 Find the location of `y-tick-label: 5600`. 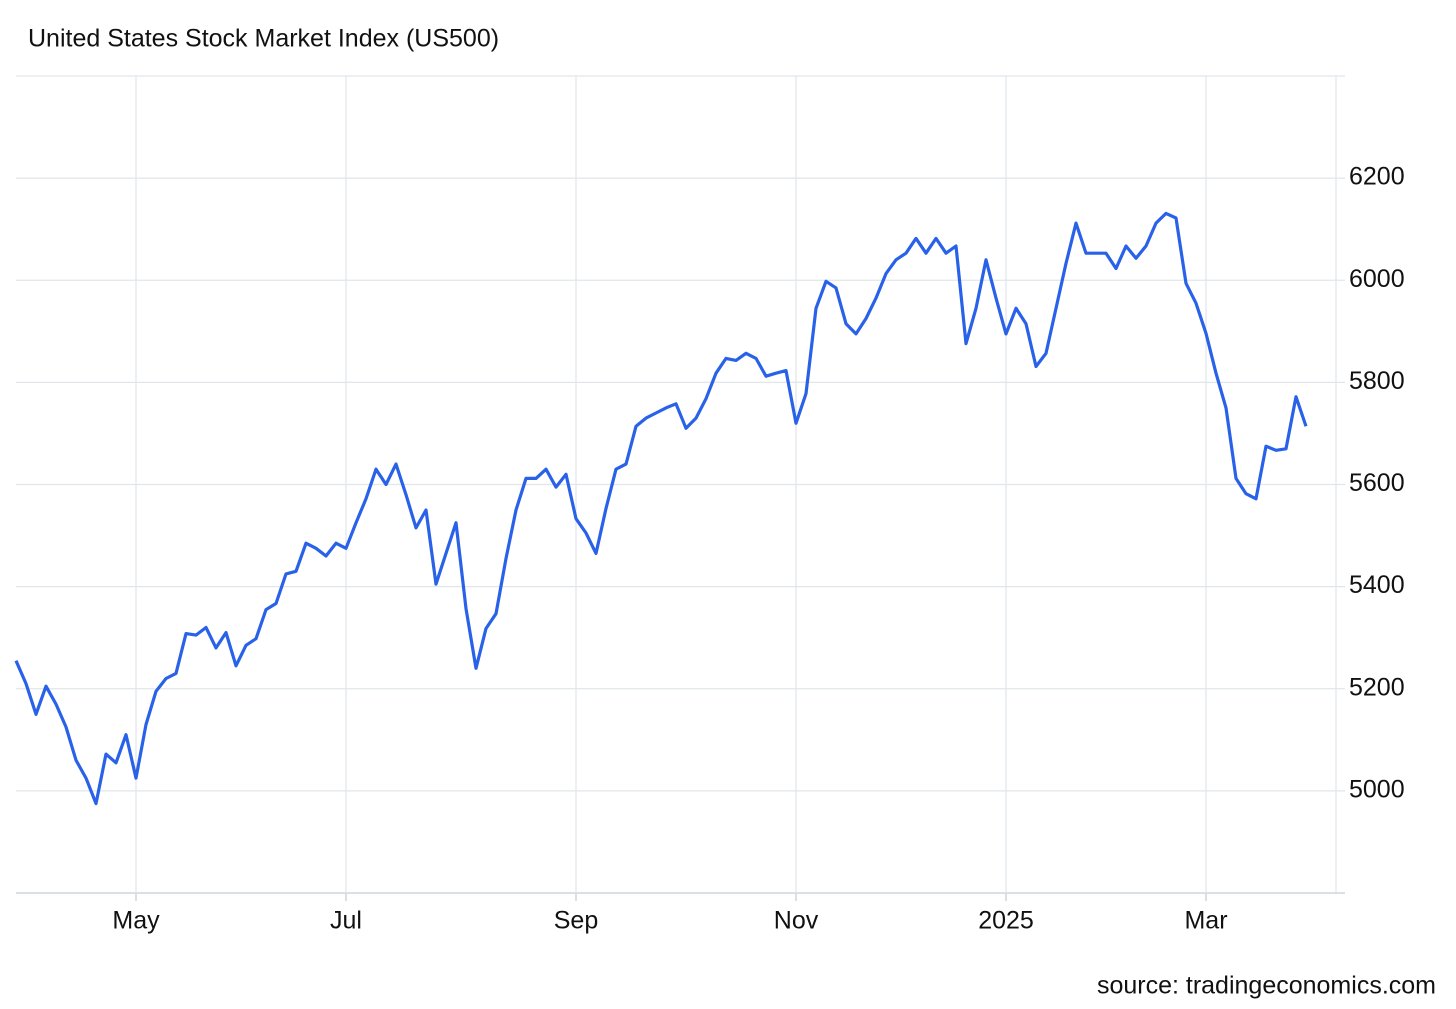

y-tick-label: 5600 is located at coordinates (1377, 483).